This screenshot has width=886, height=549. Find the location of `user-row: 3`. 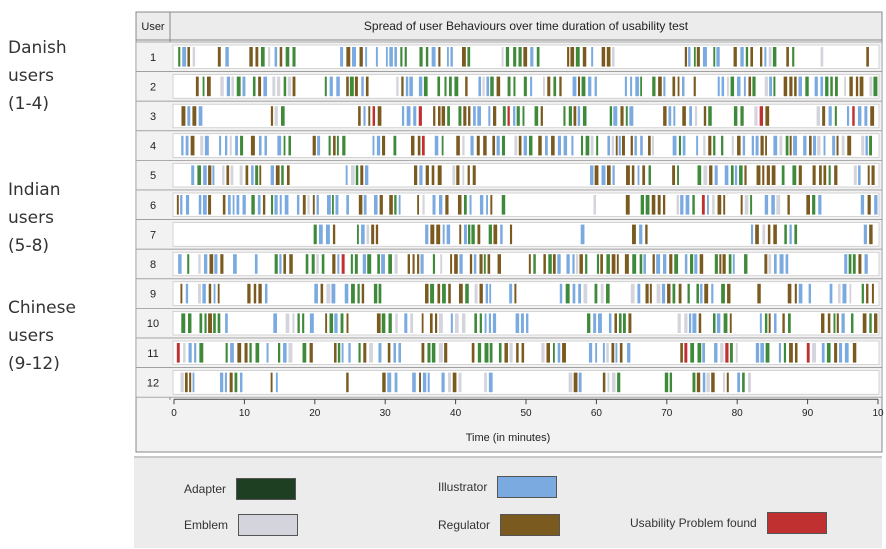

user-row: 3 is located at coordinates (509, 116).